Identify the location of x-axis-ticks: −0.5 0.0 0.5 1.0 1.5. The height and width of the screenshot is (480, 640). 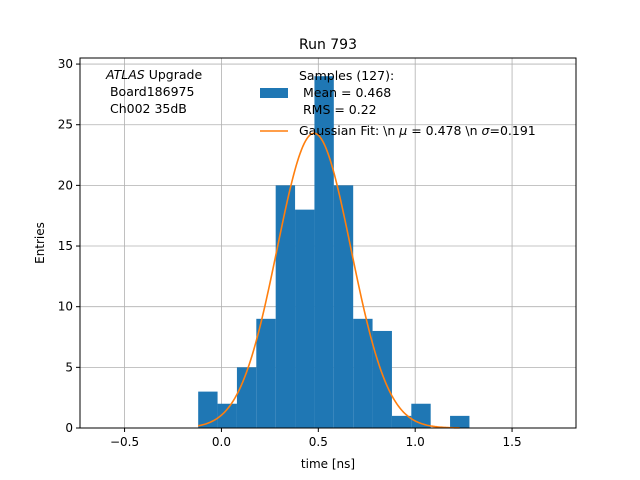
(316, 438).